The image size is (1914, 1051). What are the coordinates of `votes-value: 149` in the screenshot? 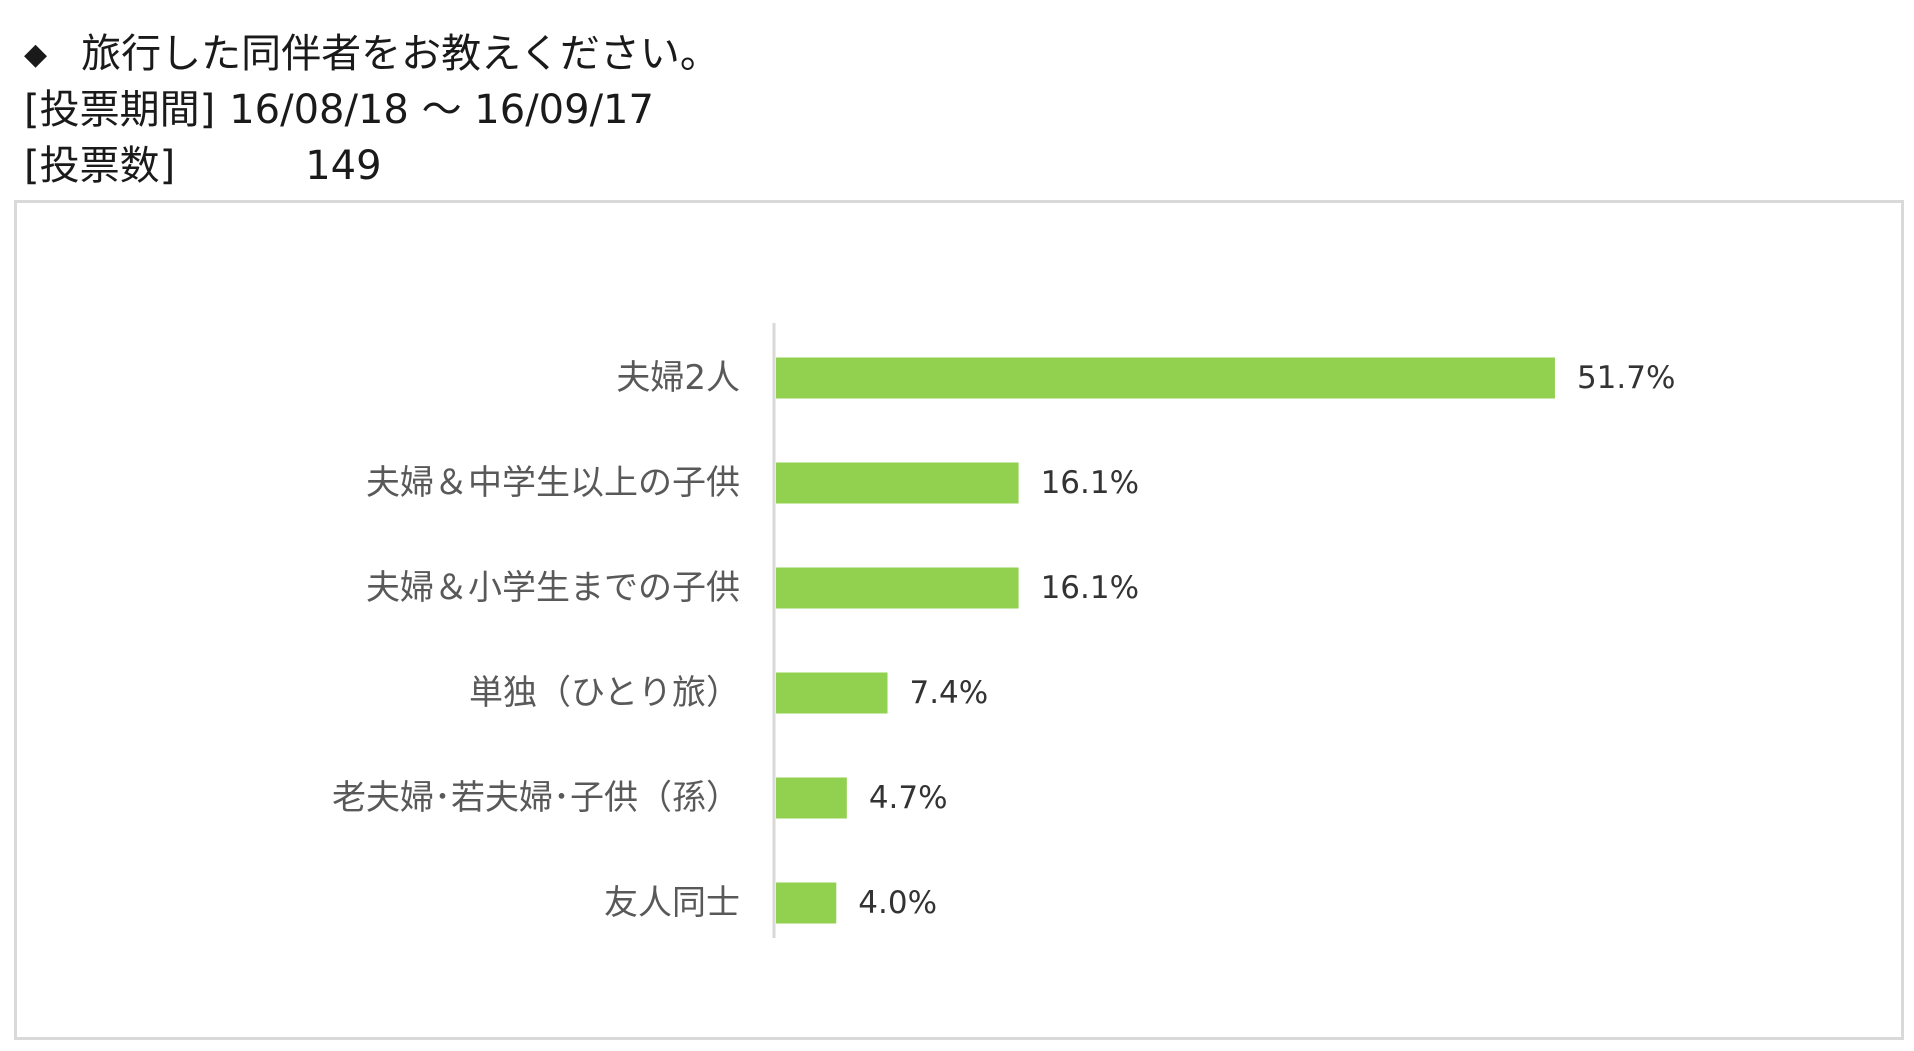 It's located at (343, 166).